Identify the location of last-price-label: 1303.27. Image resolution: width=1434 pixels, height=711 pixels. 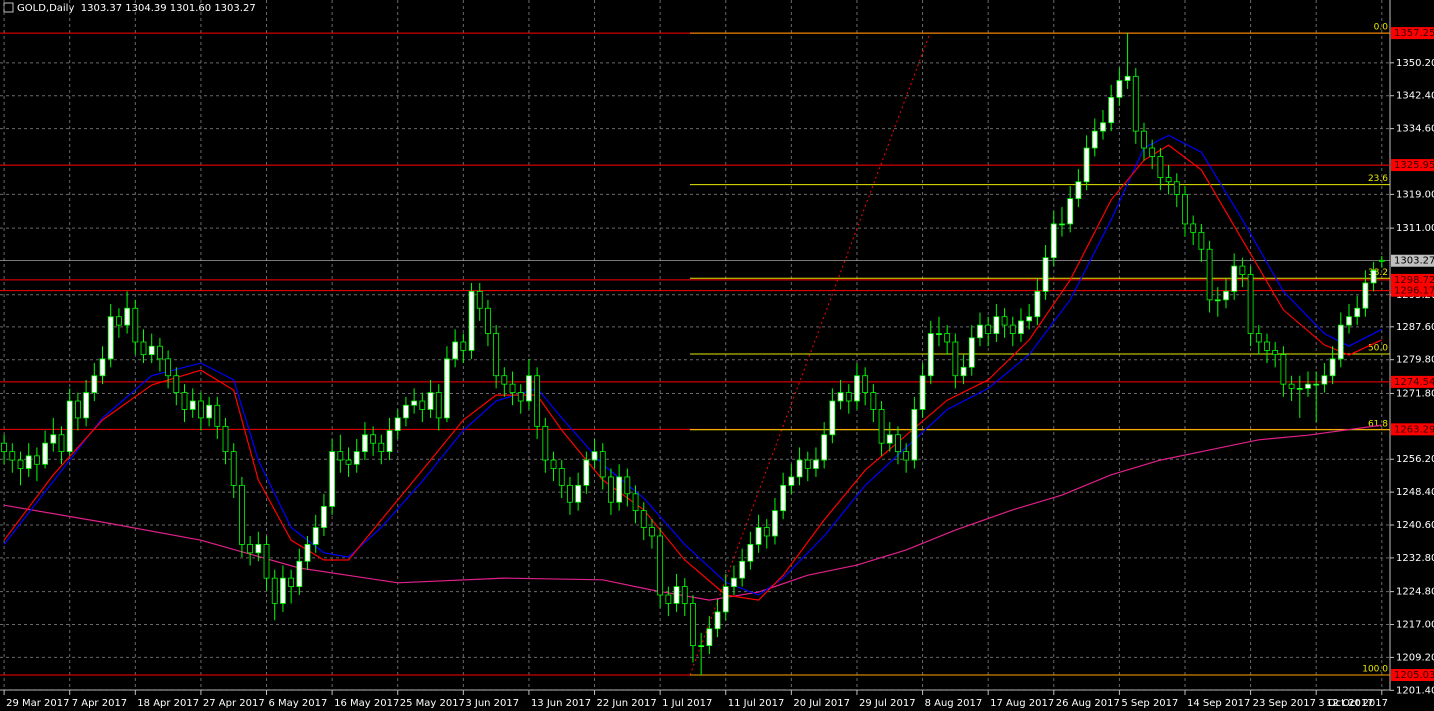
(1414, 261).